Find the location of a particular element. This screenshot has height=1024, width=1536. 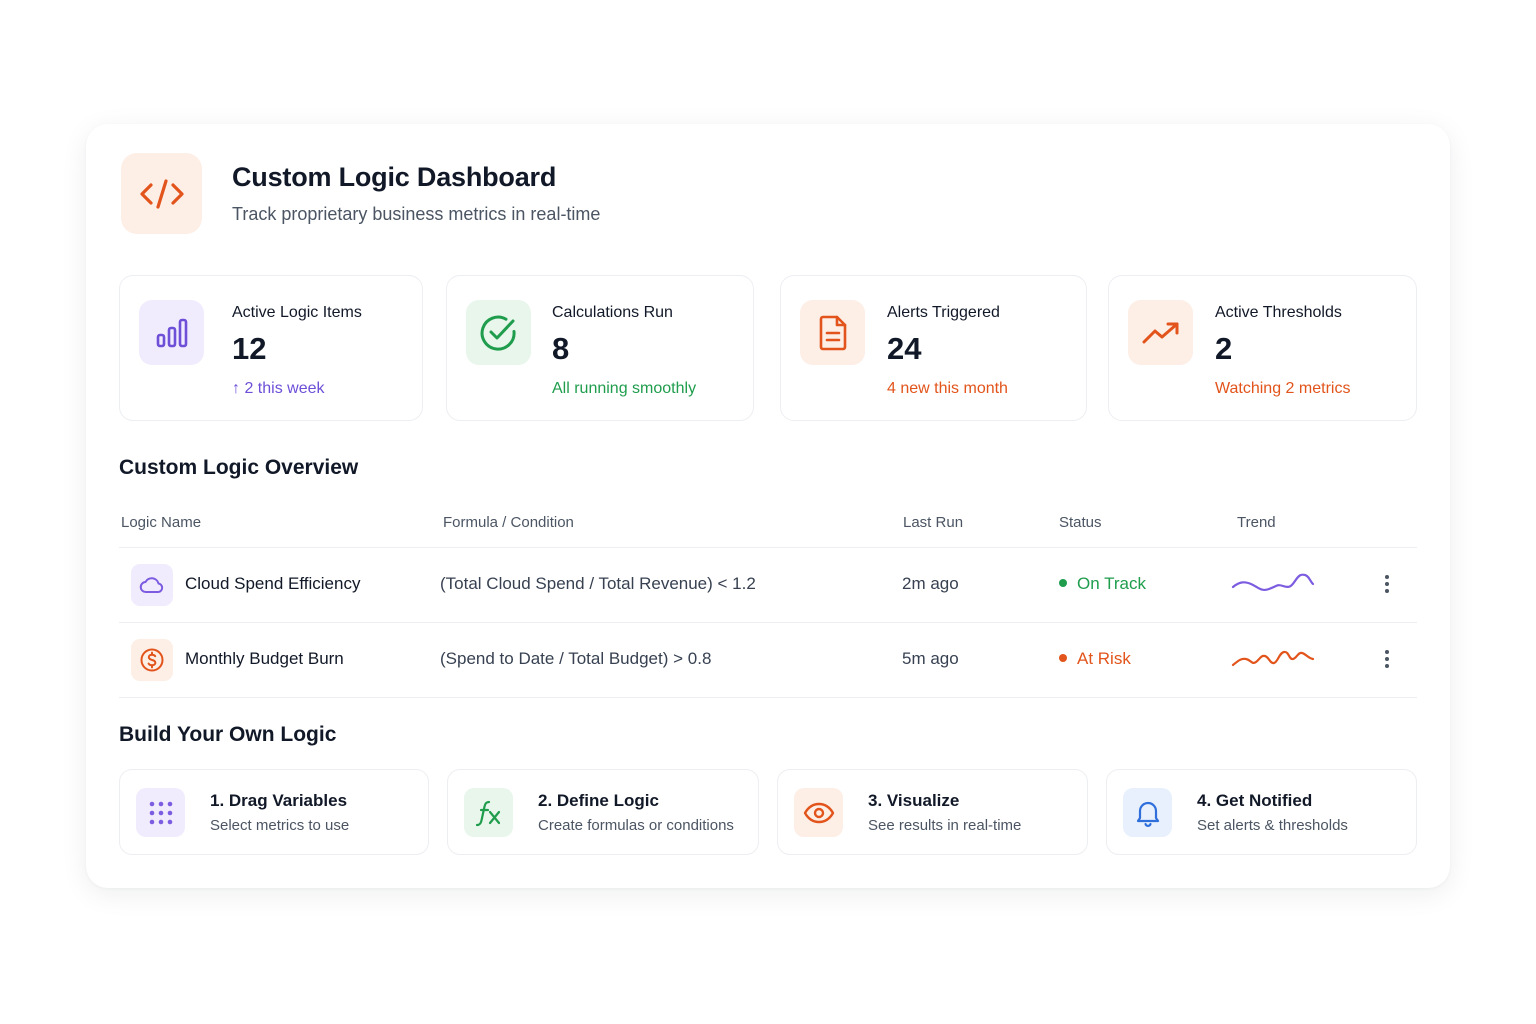

column-header-logic-name: Logic Name is located at coordinates (161, 522).